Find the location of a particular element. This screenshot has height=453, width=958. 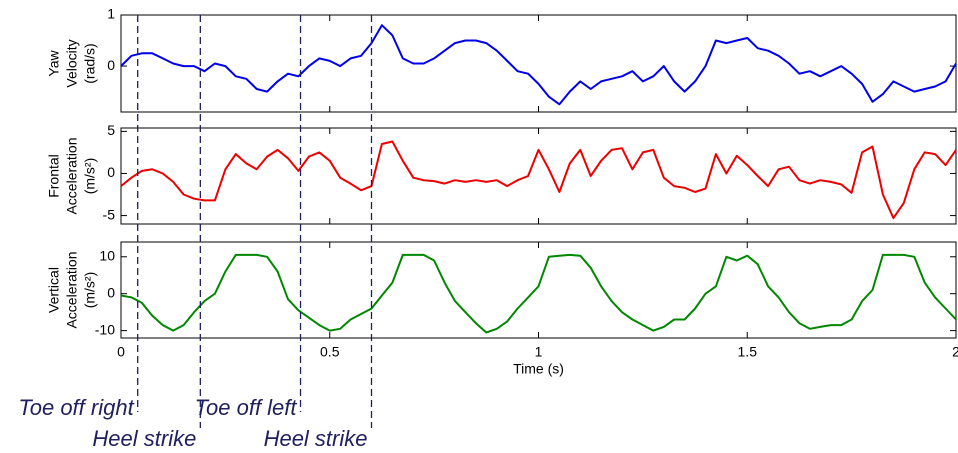

y-tick-label: 5 is located at coordinates (111, 130).